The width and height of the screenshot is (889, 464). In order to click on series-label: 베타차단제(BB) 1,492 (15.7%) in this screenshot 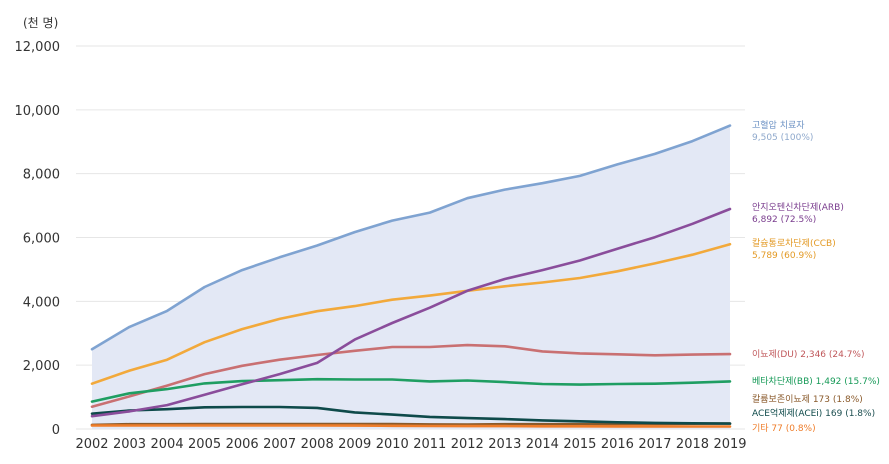, I will do `click(816, 381)`.